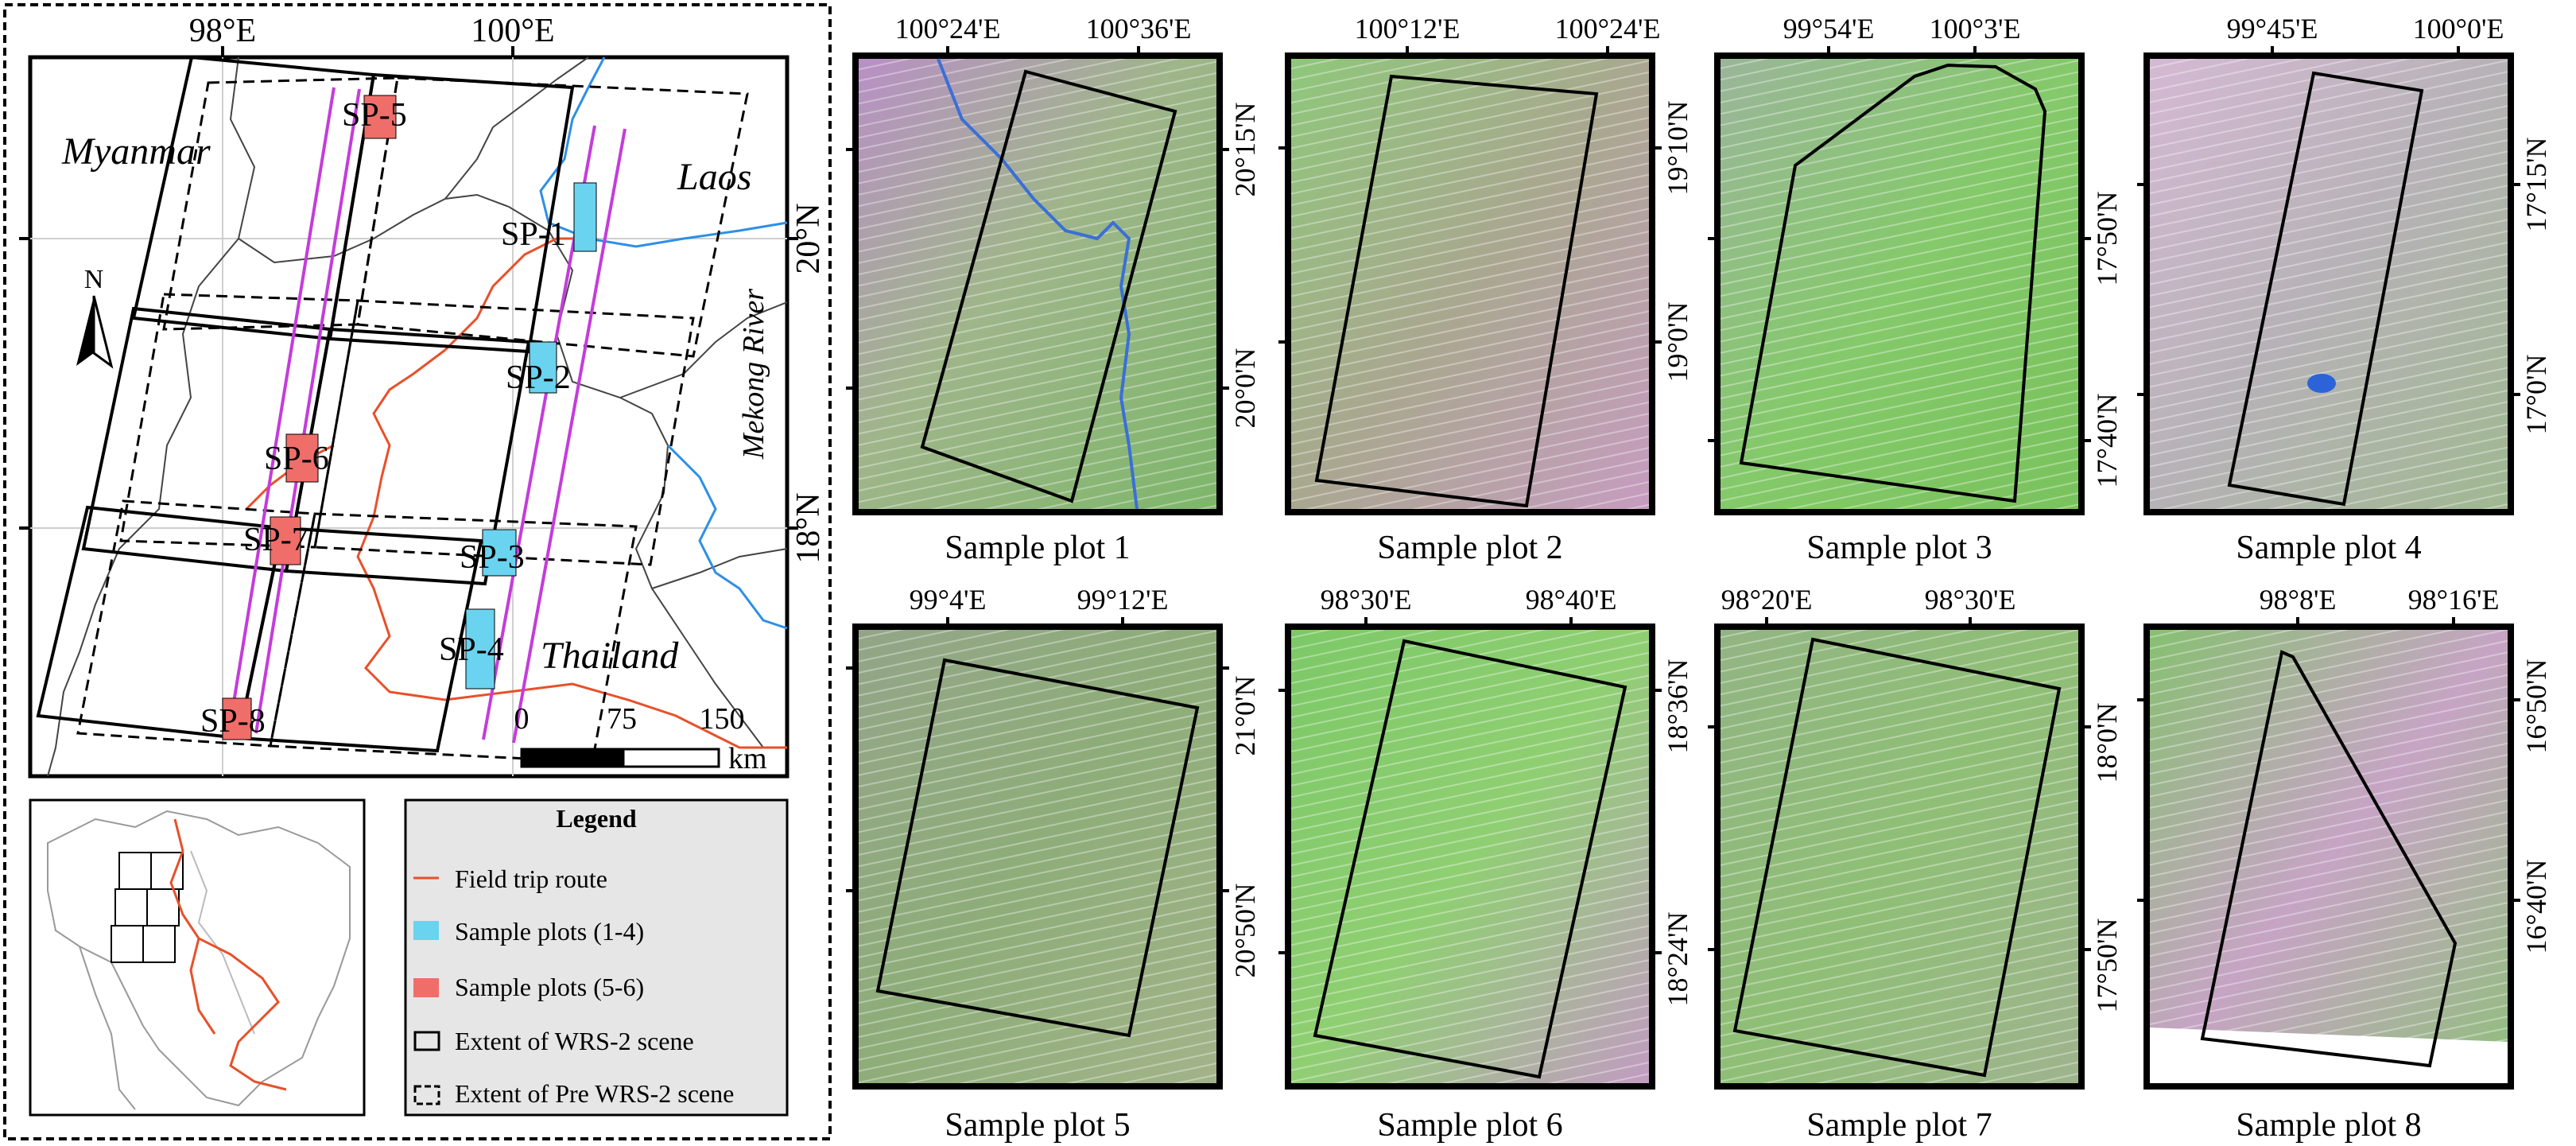  I want to click on panel-lat-label: 20°15'N, so click(1245, 150).